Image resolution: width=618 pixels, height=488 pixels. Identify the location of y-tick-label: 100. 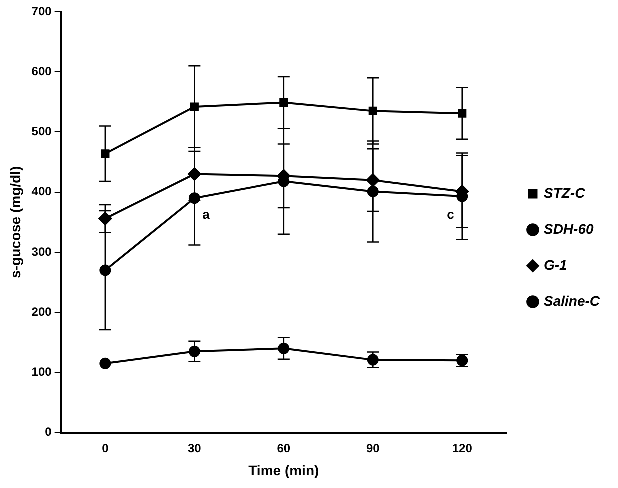
(42, 372).